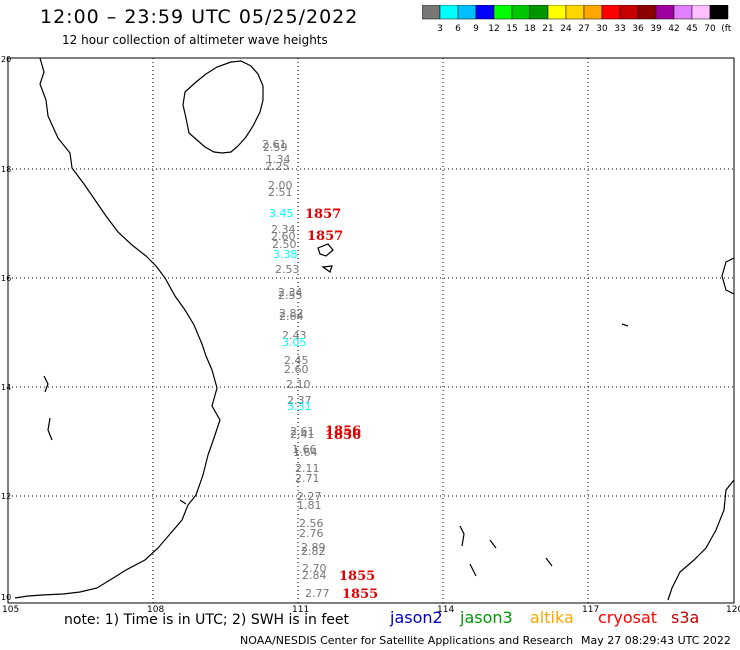  I want to click on scale-label: 30, so click(602, 29).